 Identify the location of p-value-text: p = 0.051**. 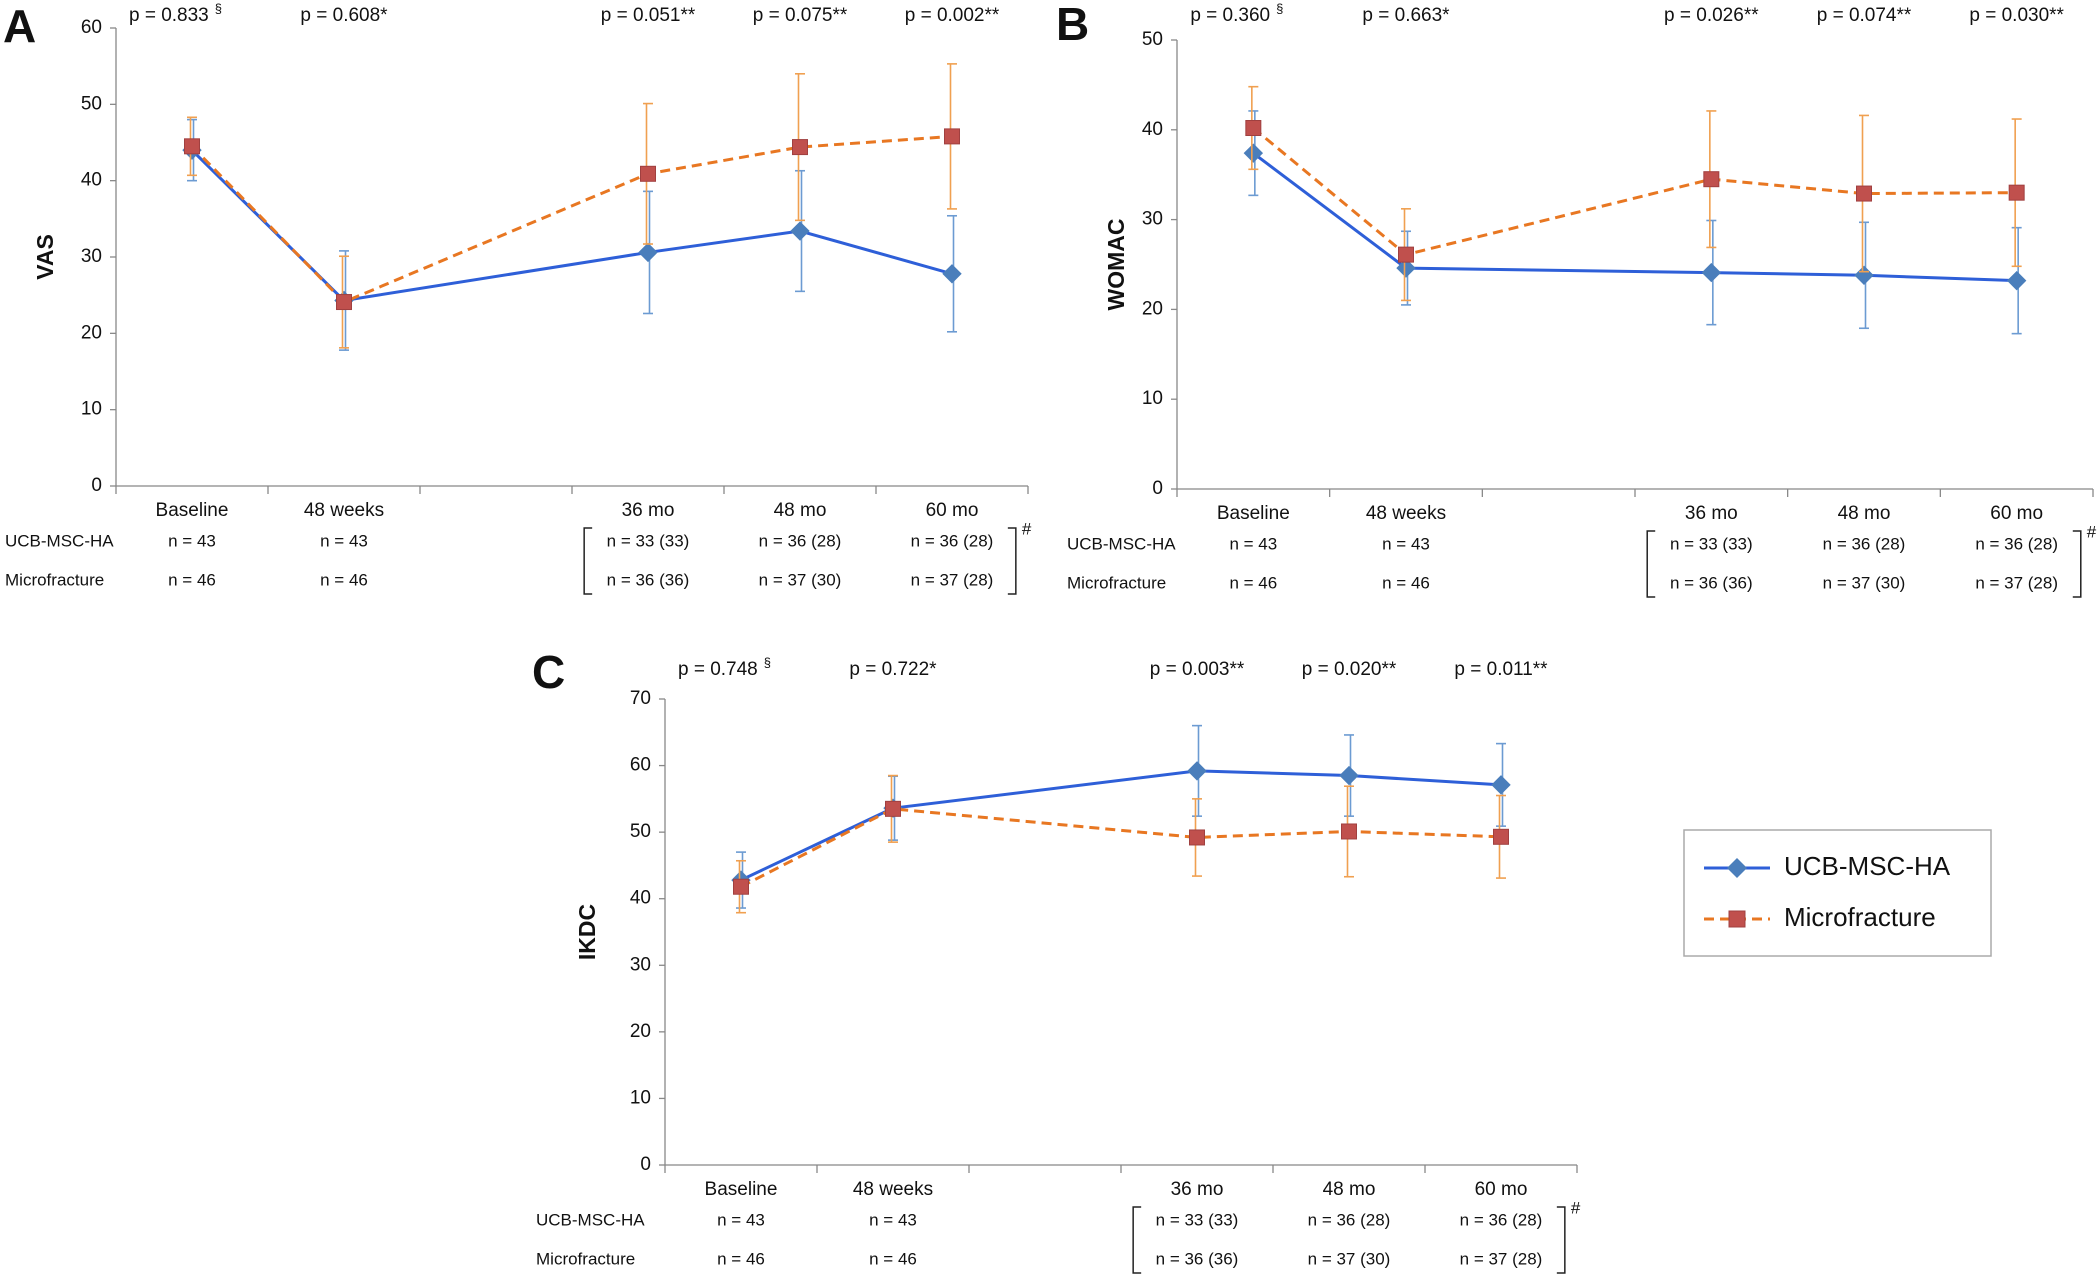
(648, 15).